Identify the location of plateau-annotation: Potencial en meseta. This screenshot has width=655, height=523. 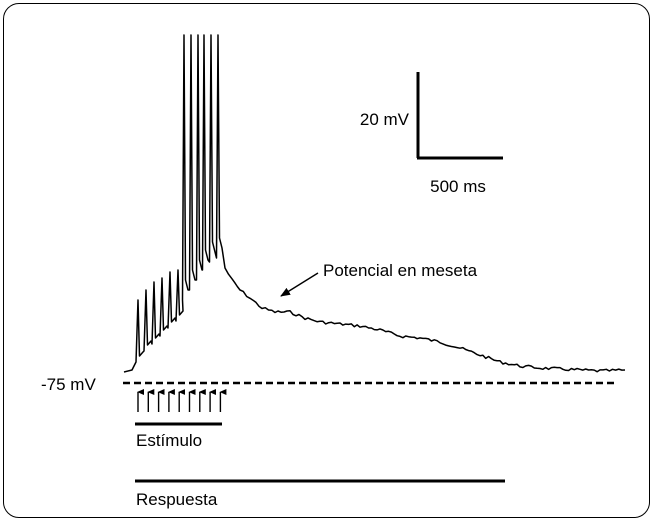
(400, 270).